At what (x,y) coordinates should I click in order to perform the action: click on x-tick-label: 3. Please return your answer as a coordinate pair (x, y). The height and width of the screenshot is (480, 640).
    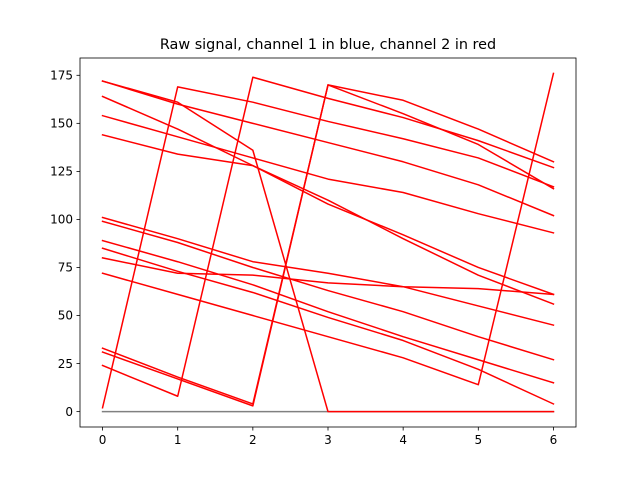
    Looking at the image, I should click on (328, 440).